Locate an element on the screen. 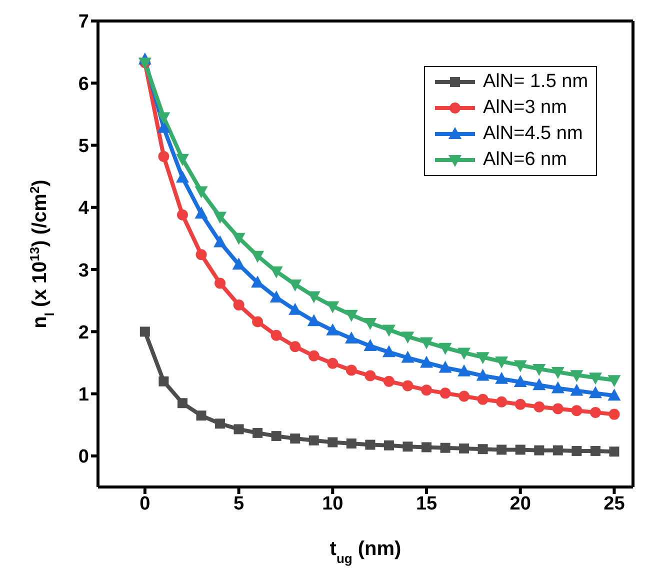 This screenshot has height=585, width=660. x-tick-label: 15 is located at coordinates (427, 503).